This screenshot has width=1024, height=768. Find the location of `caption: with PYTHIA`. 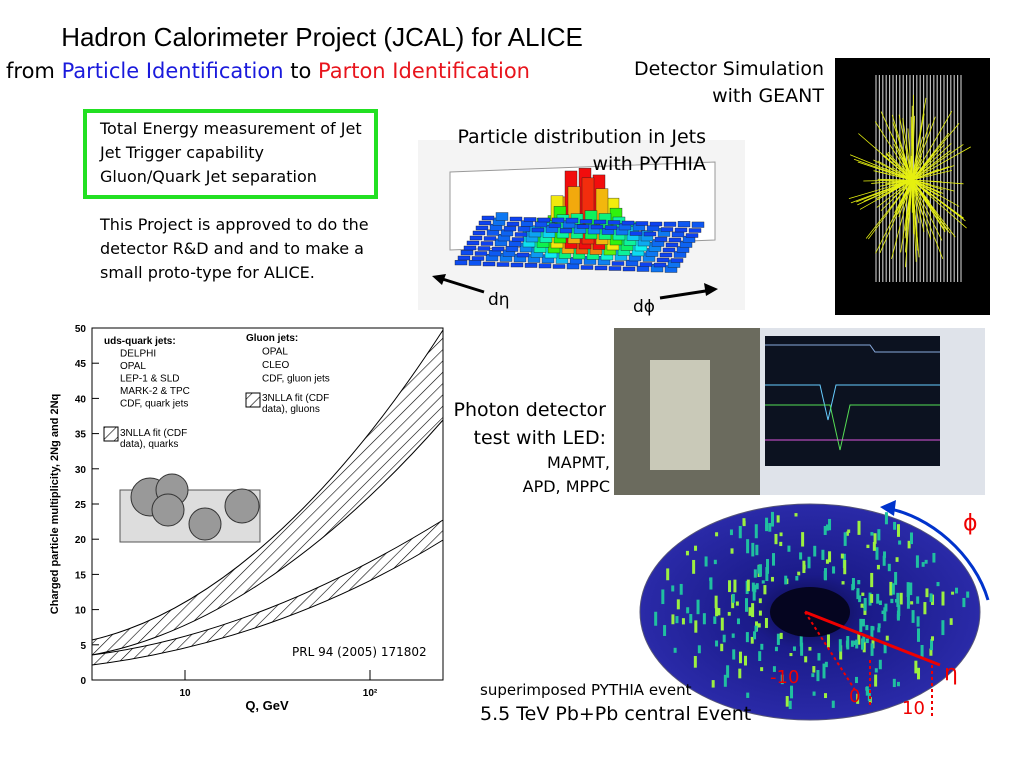

caption: with PYTHIA is located at coordinates (650, 164).